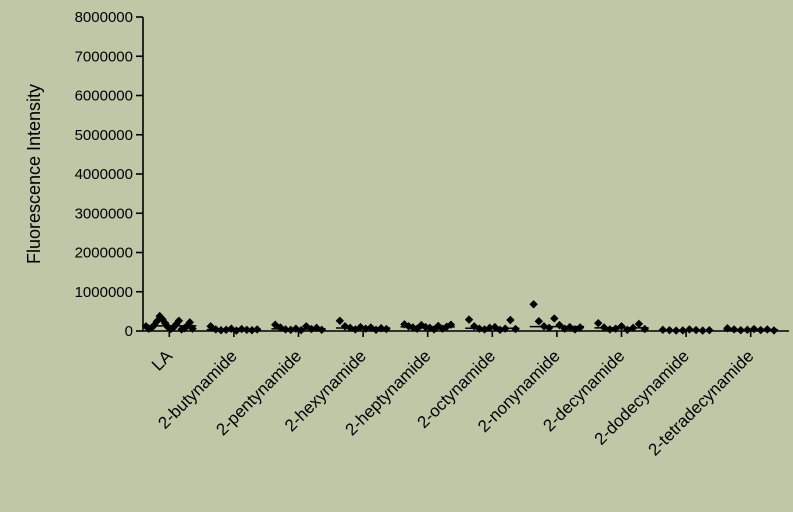 This screenshot has height=512, width=793. I want to click on x-category-label: LA, so click(162, 360).